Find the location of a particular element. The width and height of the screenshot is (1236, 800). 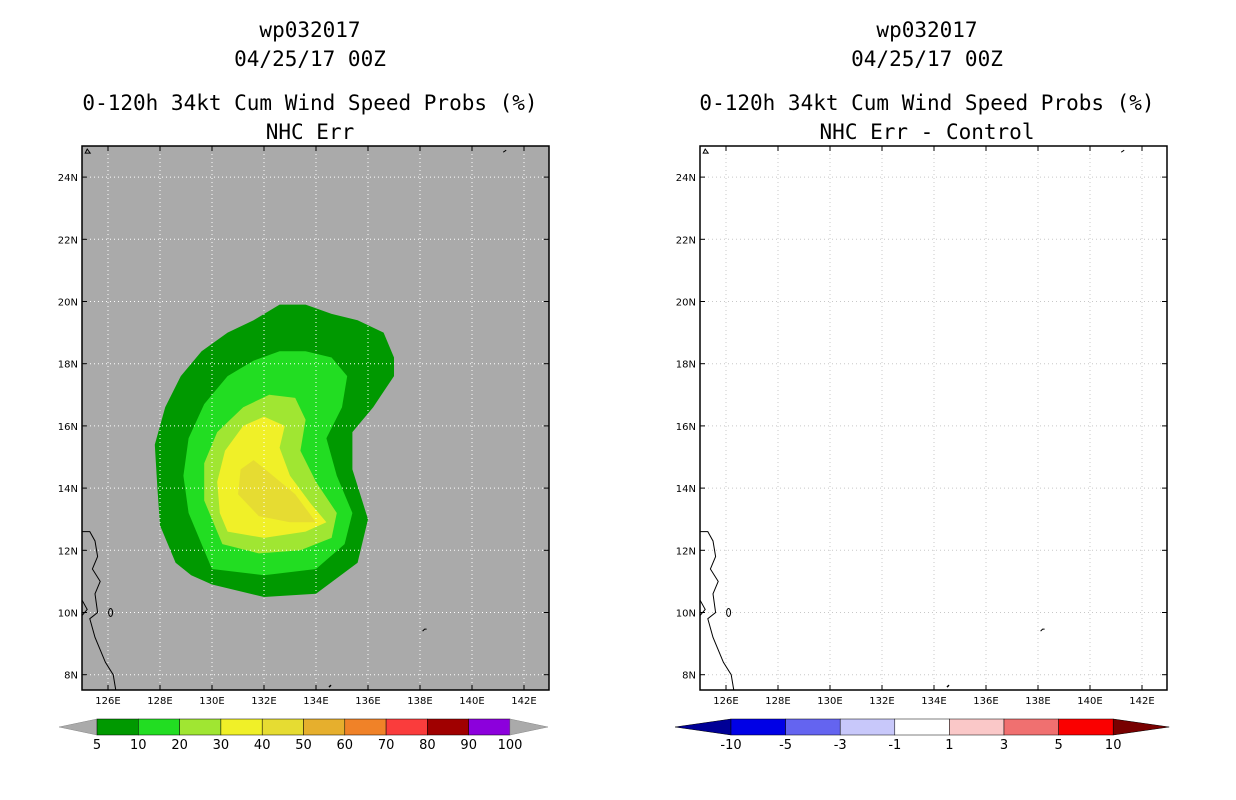

left-lon-label: 128E is located at coordinates (159, 701).